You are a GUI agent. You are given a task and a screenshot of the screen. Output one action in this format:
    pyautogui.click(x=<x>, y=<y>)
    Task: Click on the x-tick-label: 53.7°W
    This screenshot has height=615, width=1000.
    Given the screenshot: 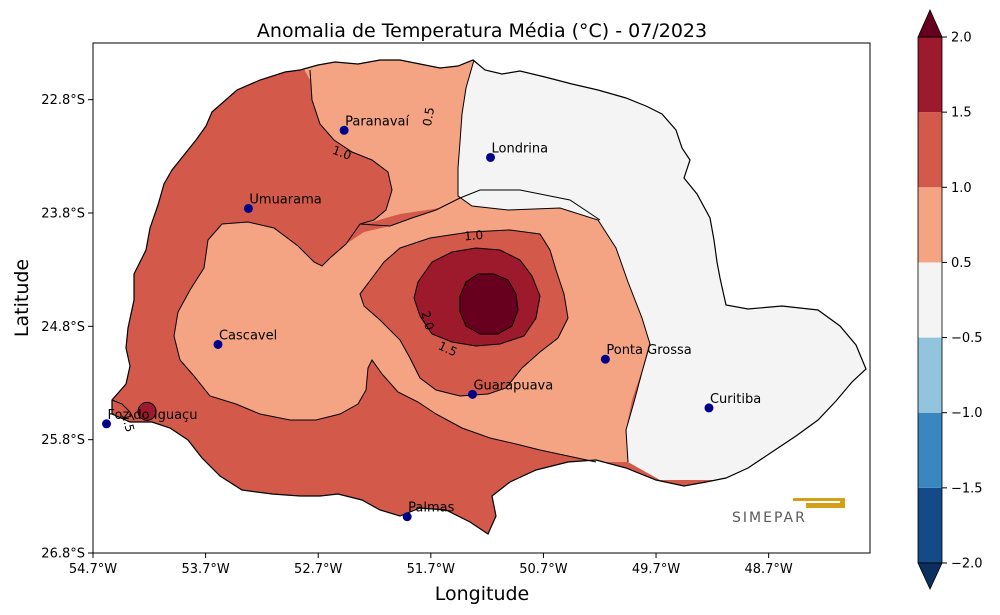 What is the action you would take?
    pyautogui.click(x=205, y=569)
    